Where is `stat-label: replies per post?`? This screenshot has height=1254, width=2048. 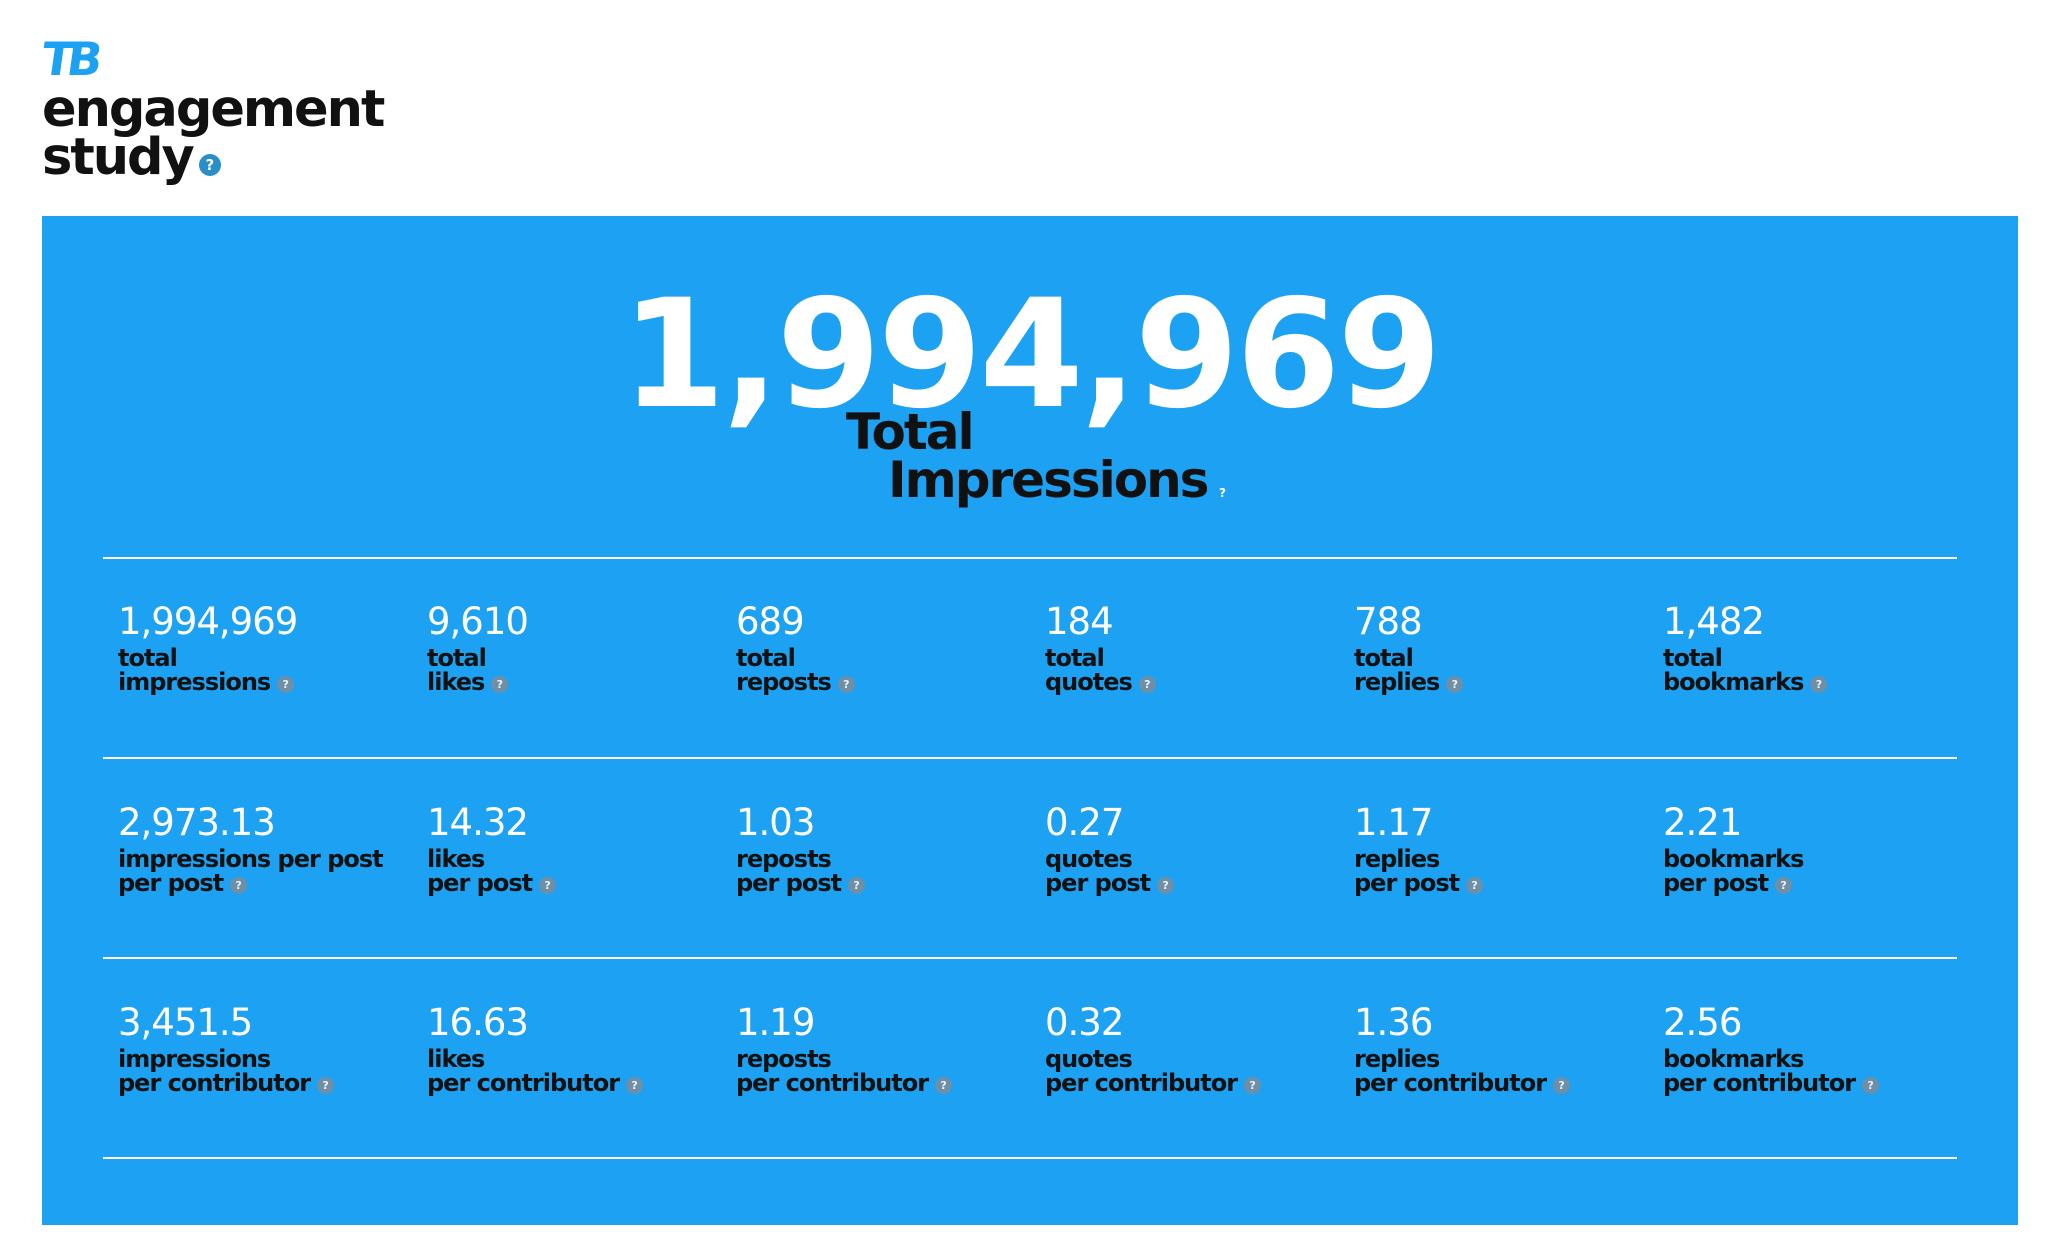 stat-label: replies per post? is located at coordinates (1501, 871).